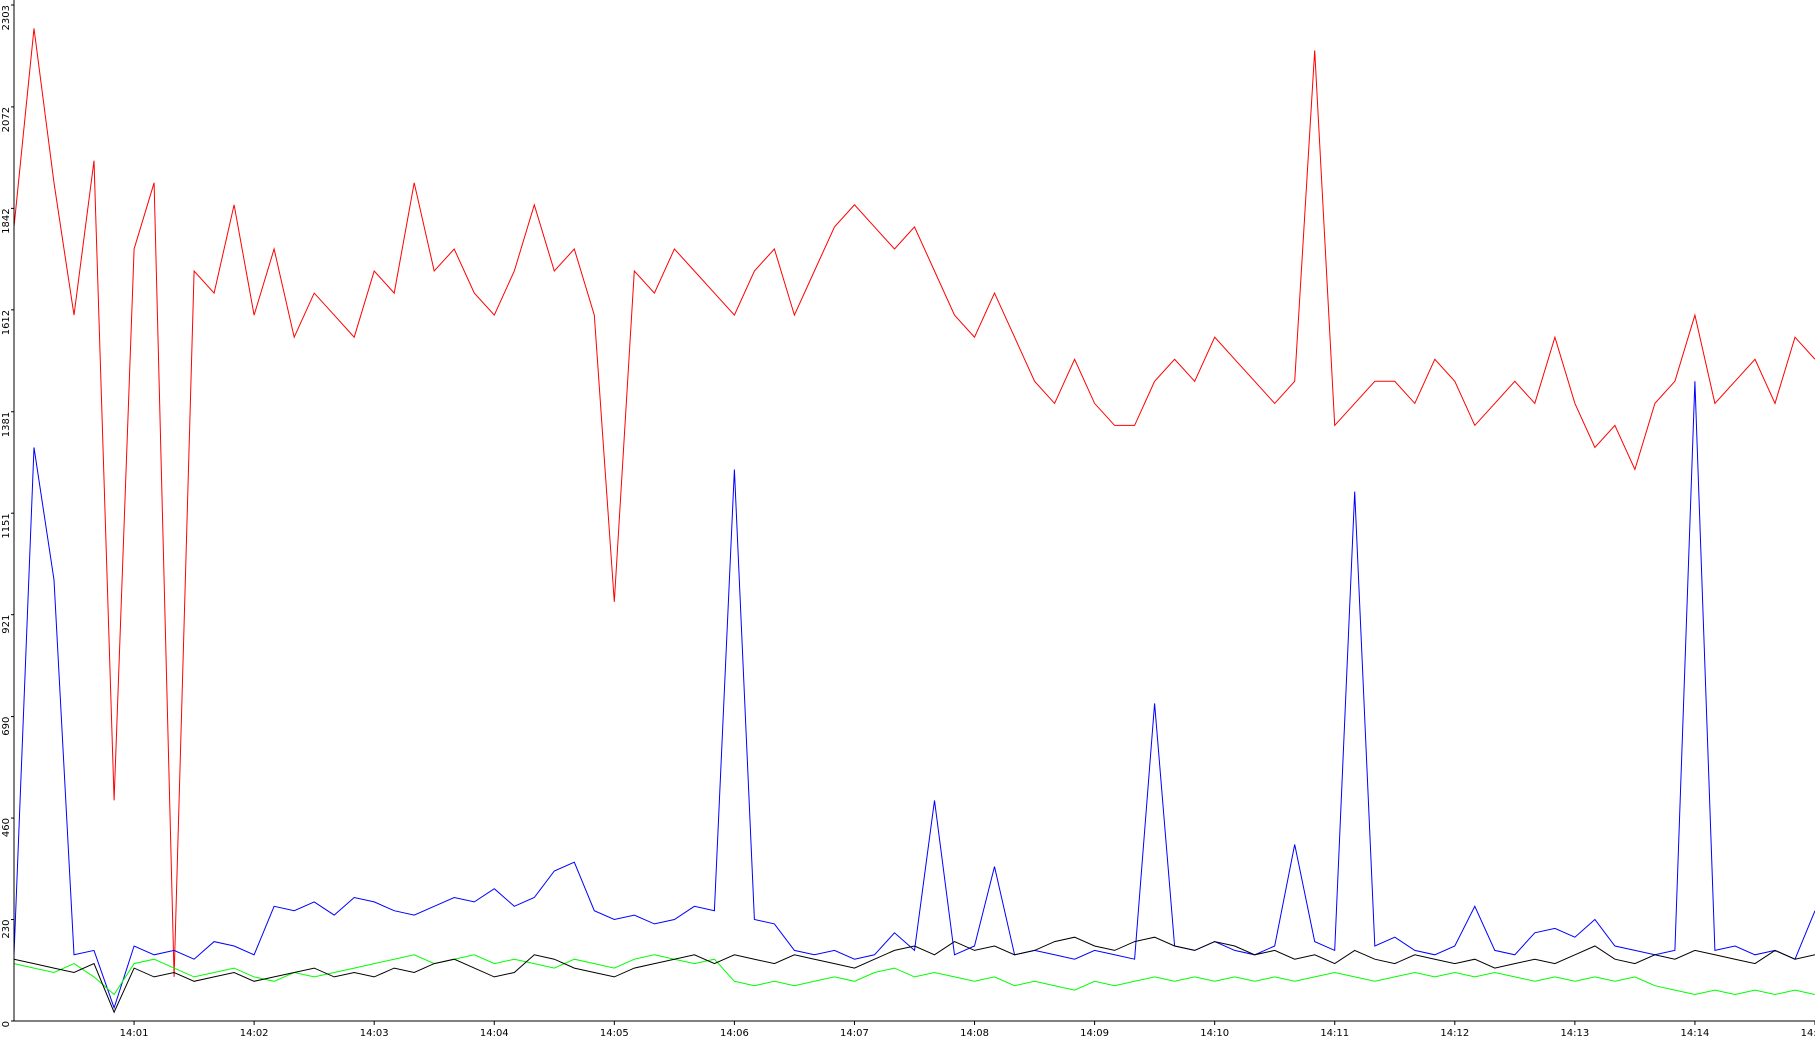  Describe the element at coordinates (6, 827) in the screenshot. I see `y-tick-label: 460` at that location.